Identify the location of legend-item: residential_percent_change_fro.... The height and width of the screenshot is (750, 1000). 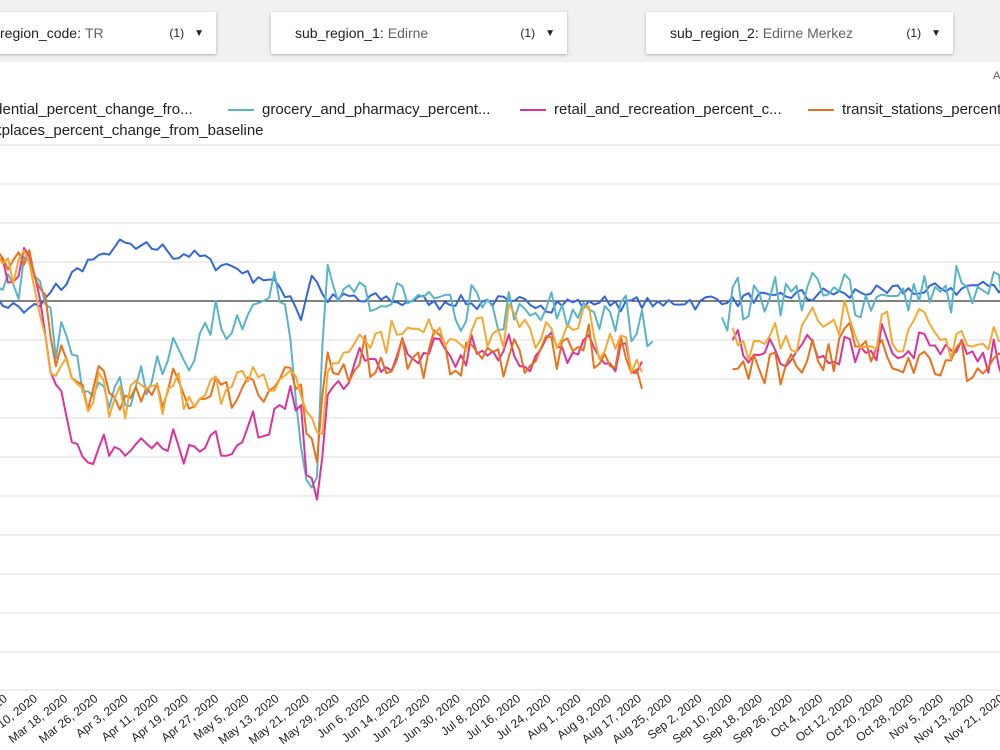
(96, 109).